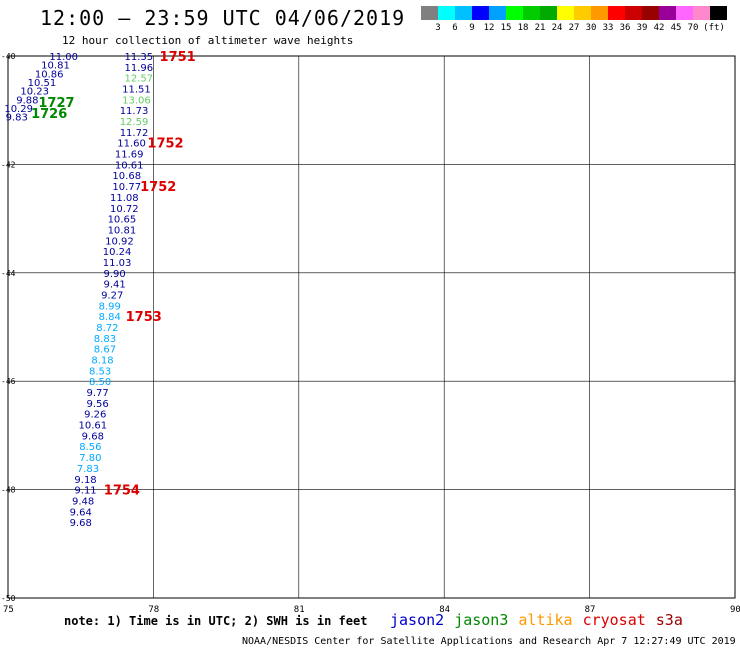 The height and width of the screenshot is (650, 740). What do you see at coordinates (100, 371) in the screenshot?
I see `wave-height-value: 8.53` at bounding box center [100, 371].